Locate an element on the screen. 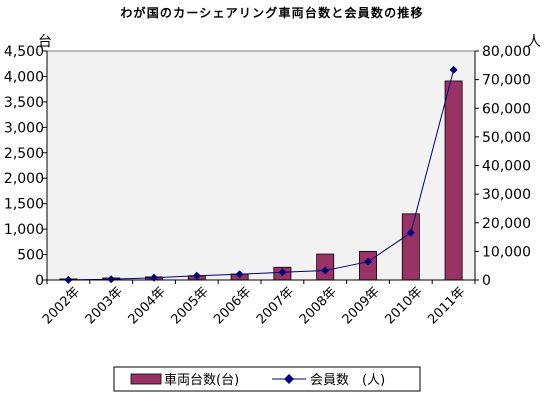 This screenshot has height=400, width=550. y-right-tick-label: 40,000 is located at coordinates (506, 167).